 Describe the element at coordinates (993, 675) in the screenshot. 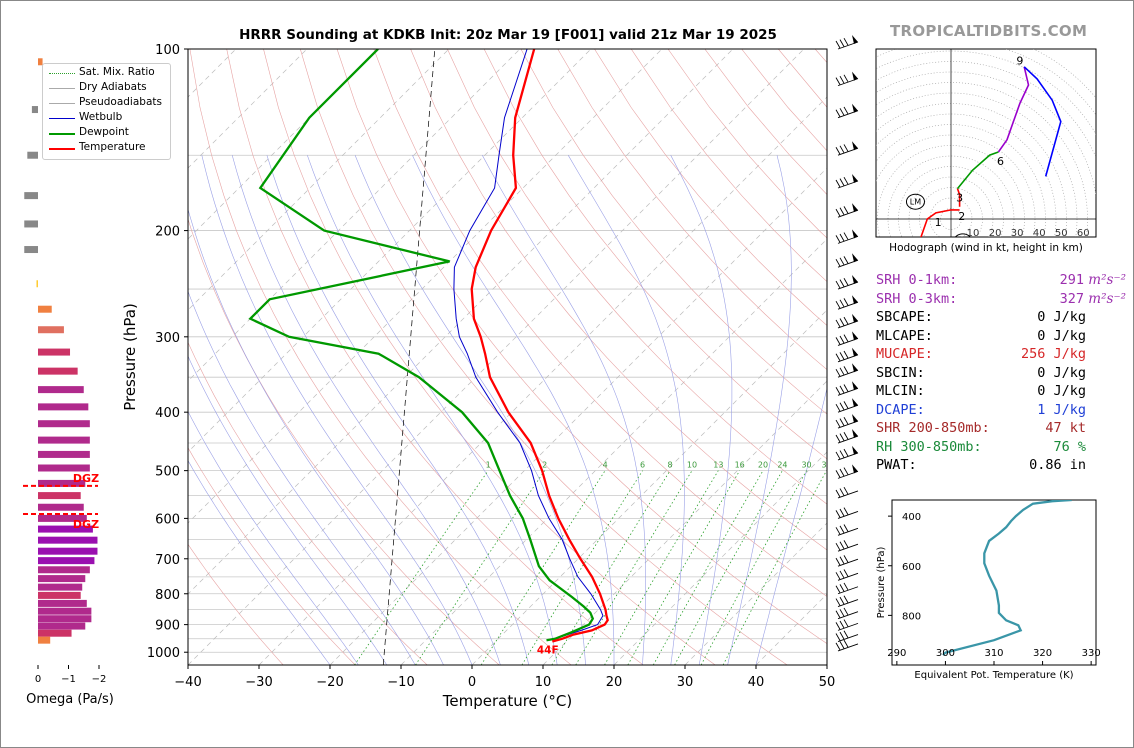

I see `theta-e-x-axis-label: Equivalent Pot. Temperature (K)` at that location.